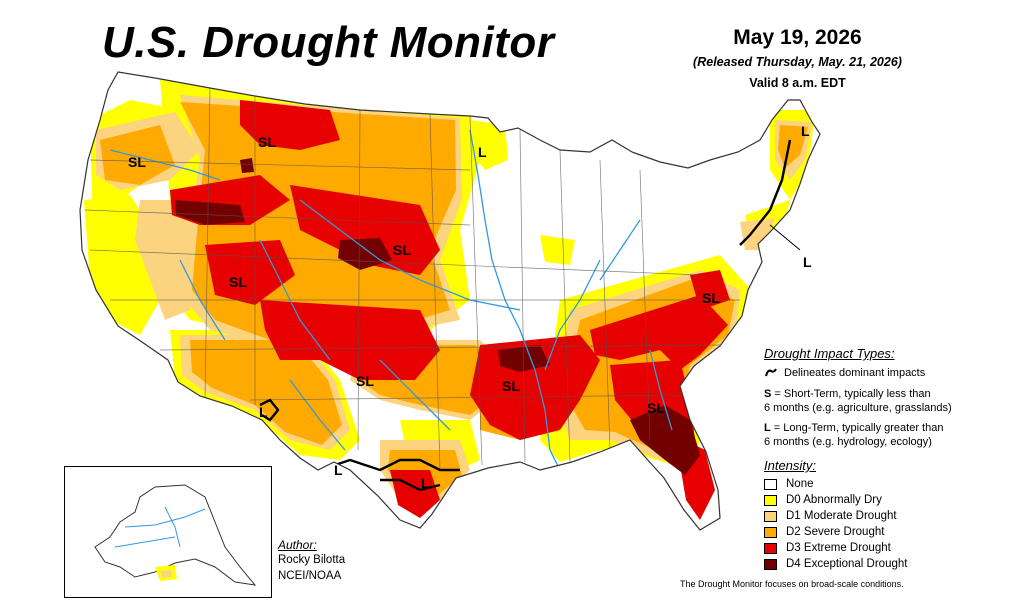 Image resolution: width=1024 pixels, height=602 pixels. I want to click on map-label-sl-oklahoma: SL, so click(365, 381).